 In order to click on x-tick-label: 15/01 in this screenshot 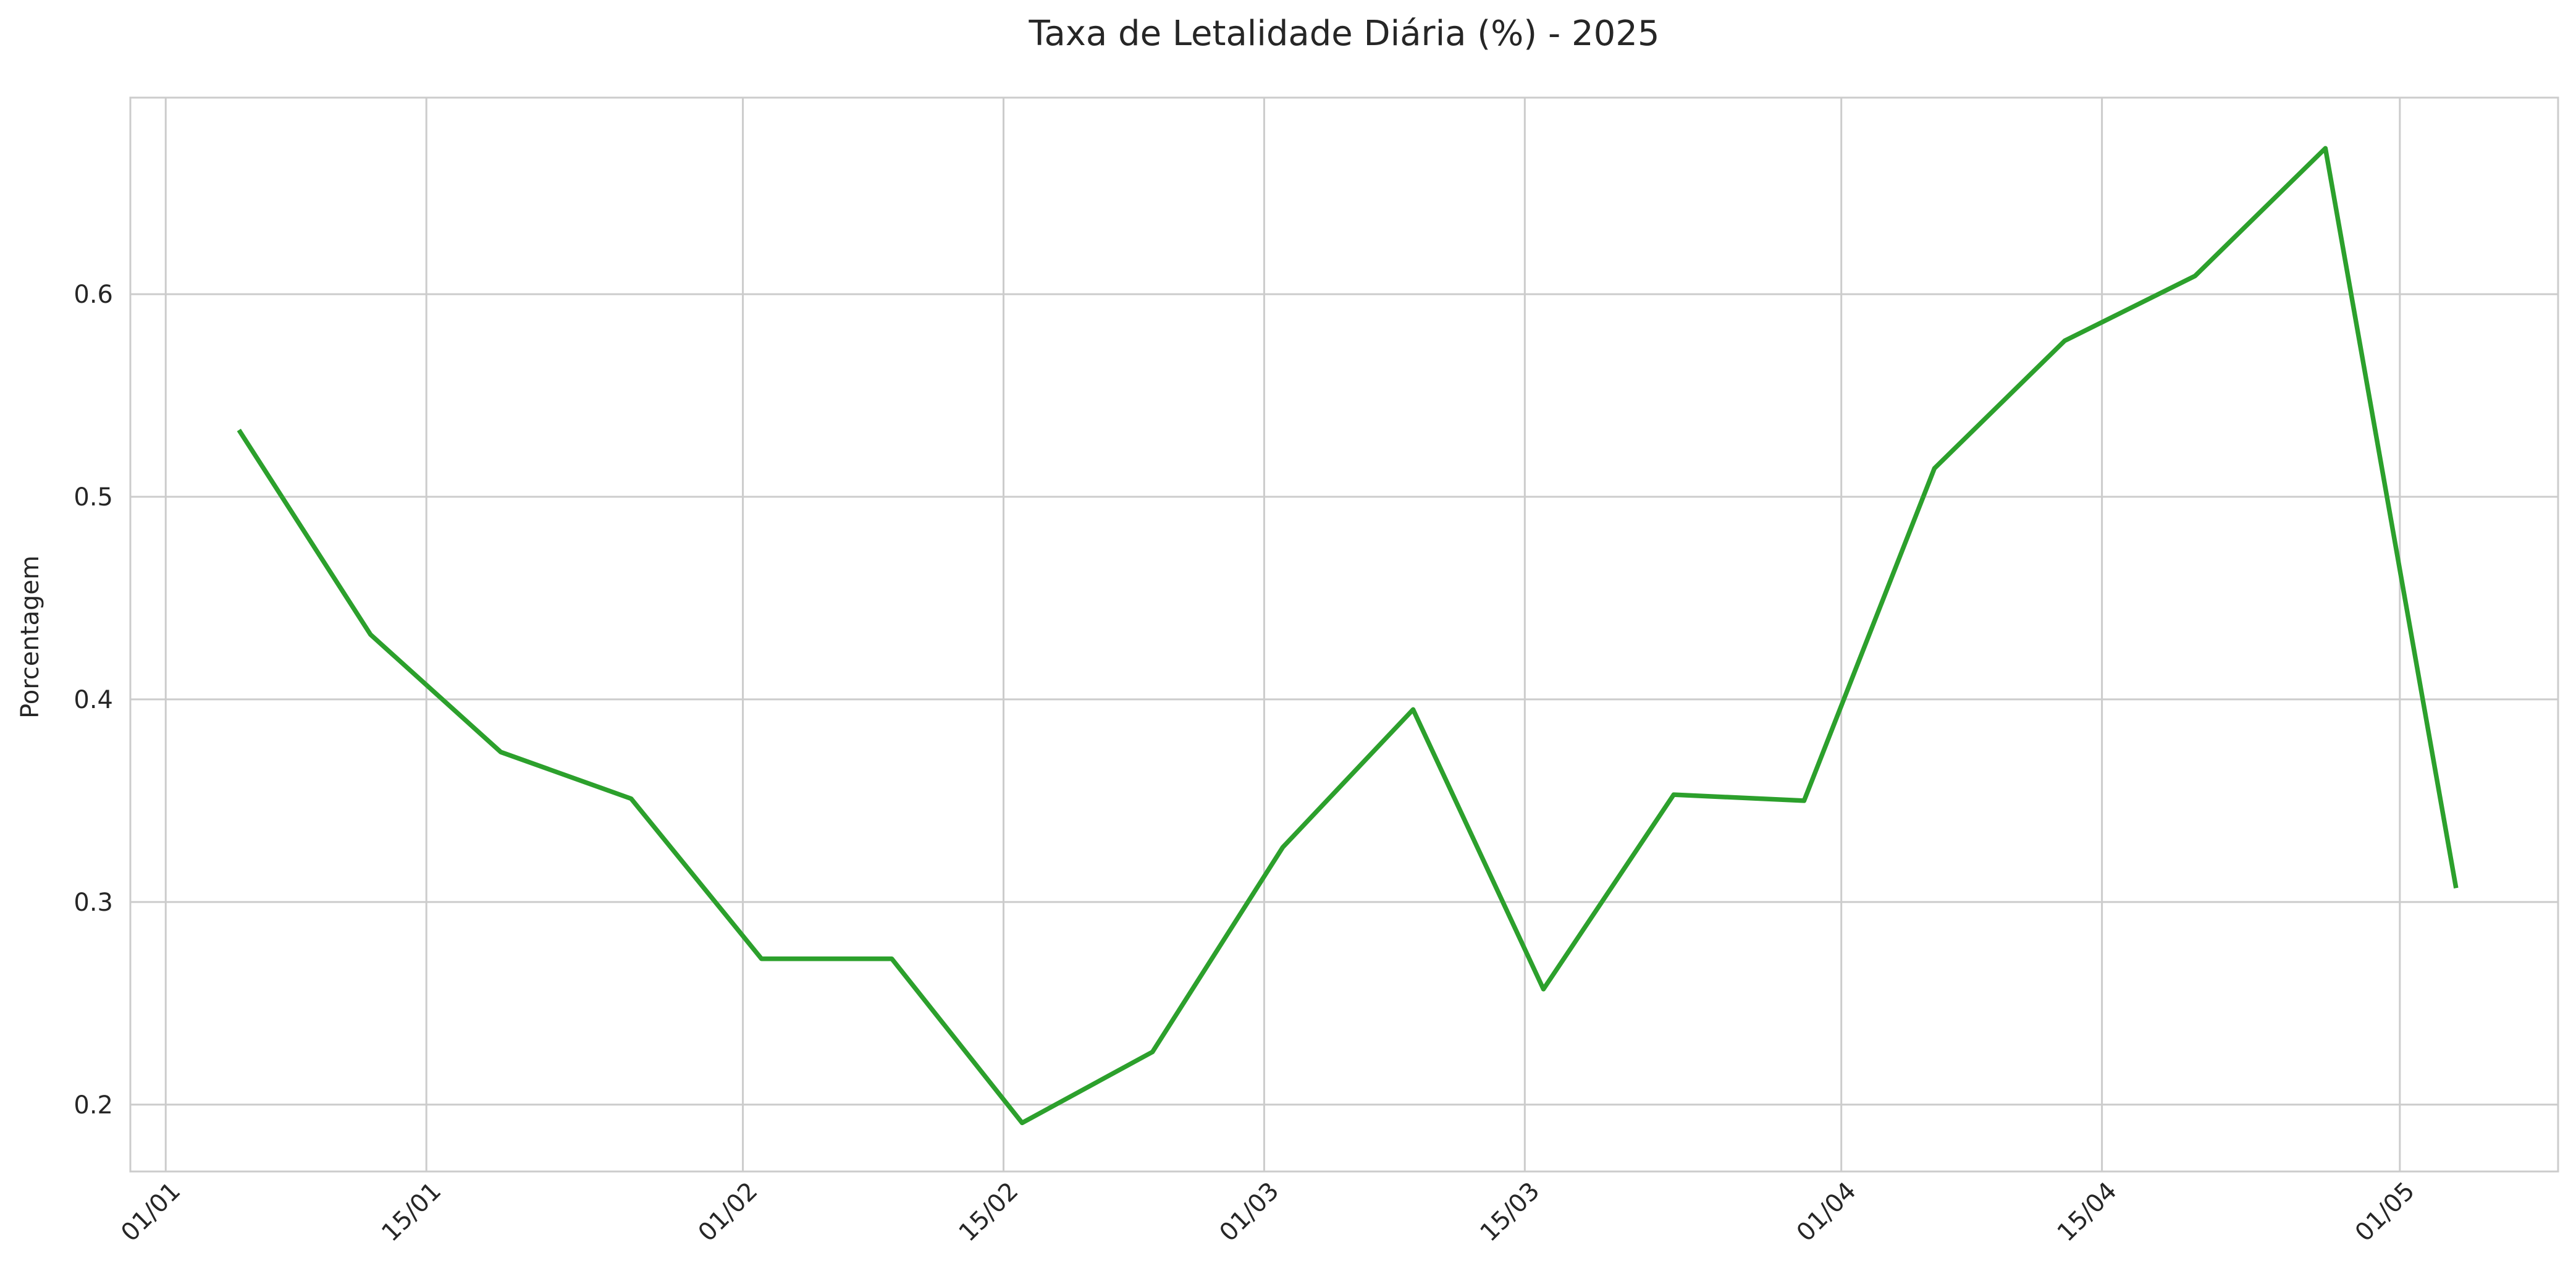, I will do `click(411, 1212)`.